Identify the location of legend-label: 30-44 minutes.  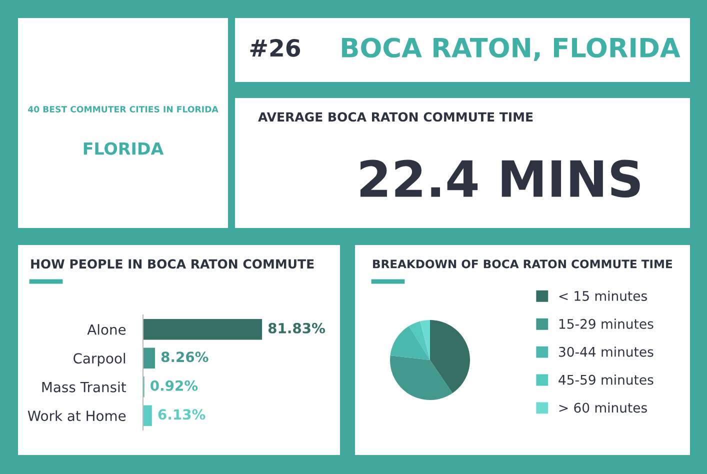
(606, 351).